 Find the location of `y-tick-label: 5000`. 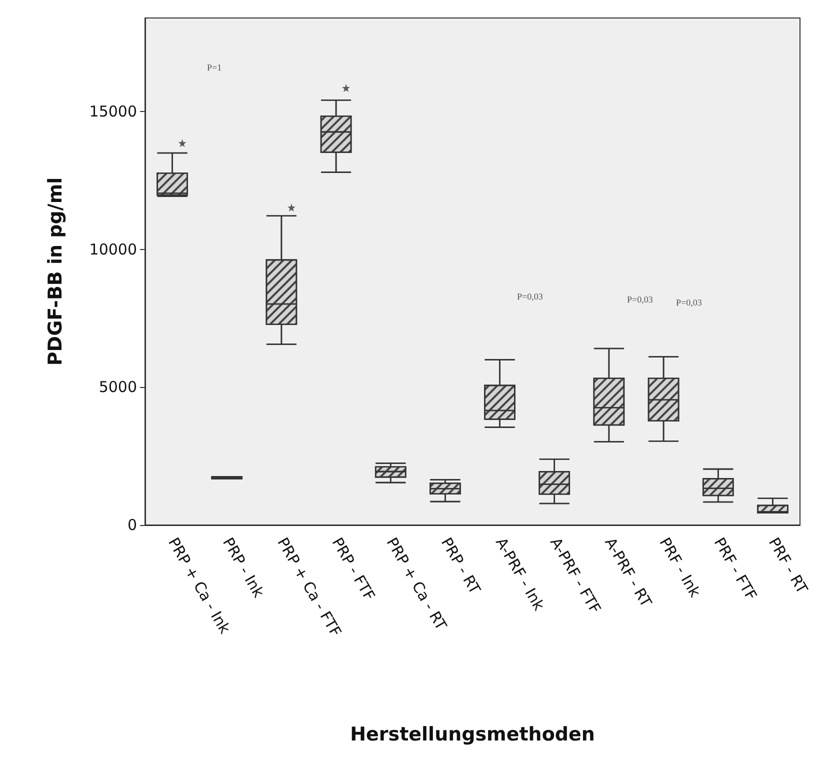

y-tick-label: 5000 is located at coordinates (117, 387).